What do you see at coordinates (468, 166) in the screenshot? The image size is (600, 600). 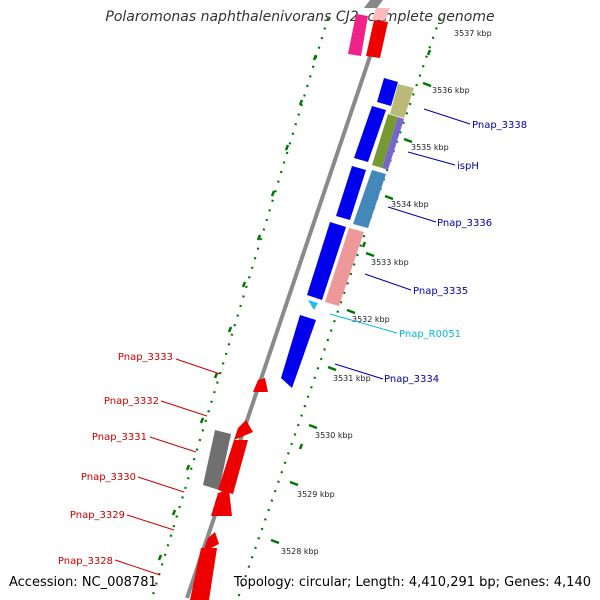 I see `gene-label: ispH` at bounding box center [468, 166].